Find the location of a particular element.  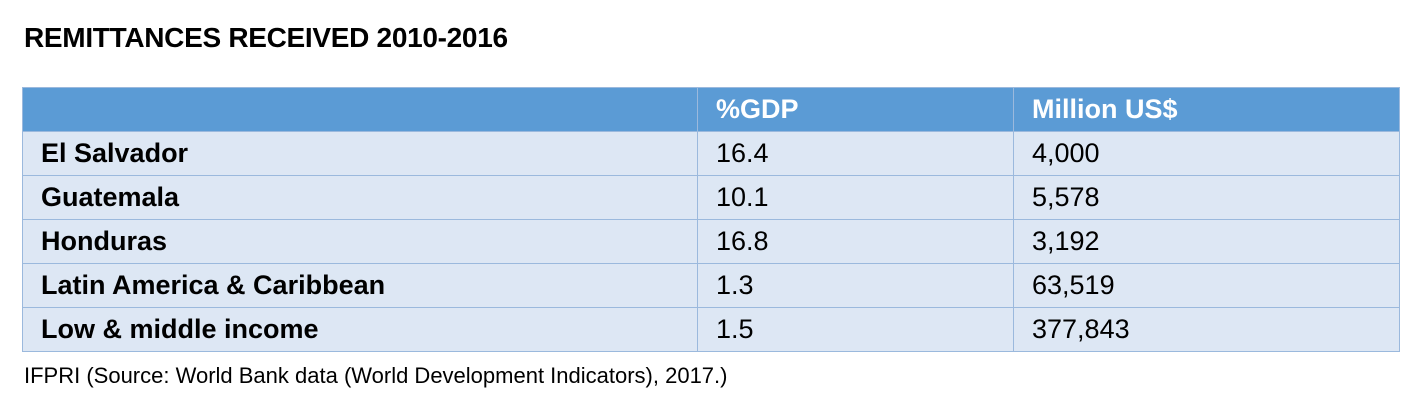

cell-country: Guatemala is located at coordinates (360, 197).